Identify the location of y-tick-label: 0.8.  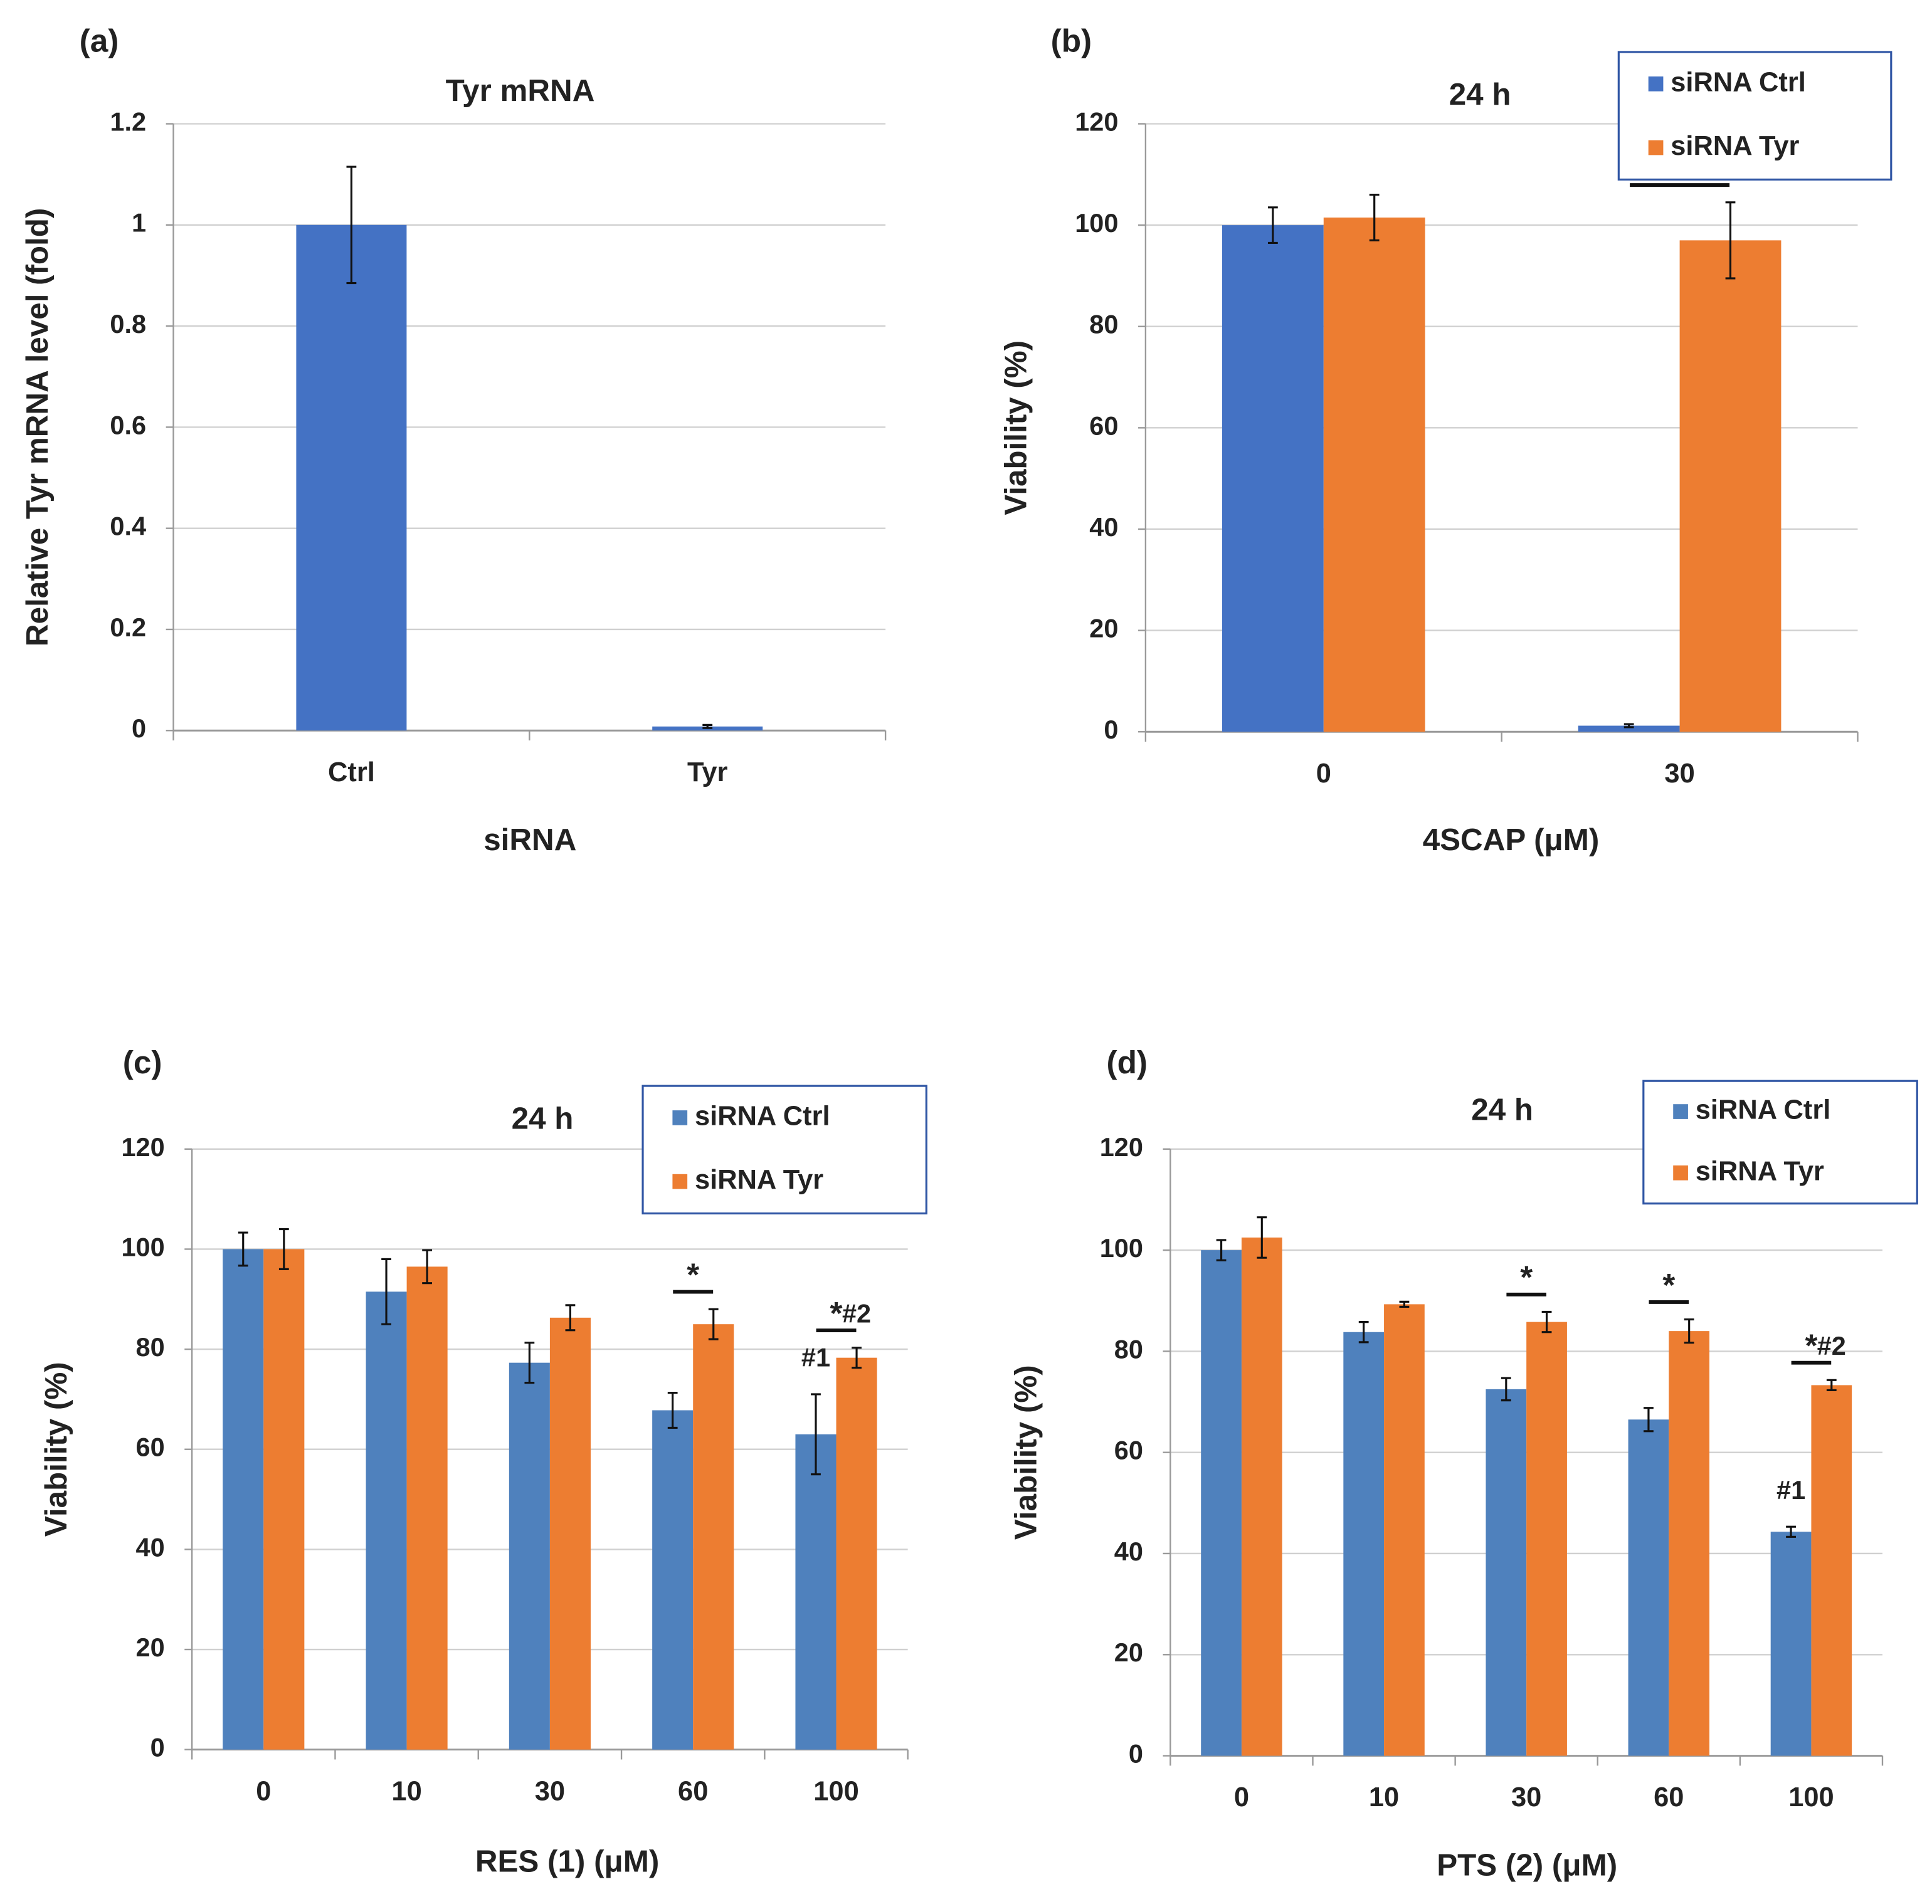
(128, 324).